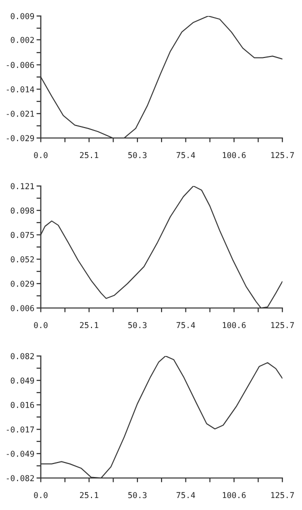 The width and height of the screenshot is (302, 510). Describe the element at coordinates (22, 356) in the screenshot. I see `y-tick-label: 0.082` at that location.